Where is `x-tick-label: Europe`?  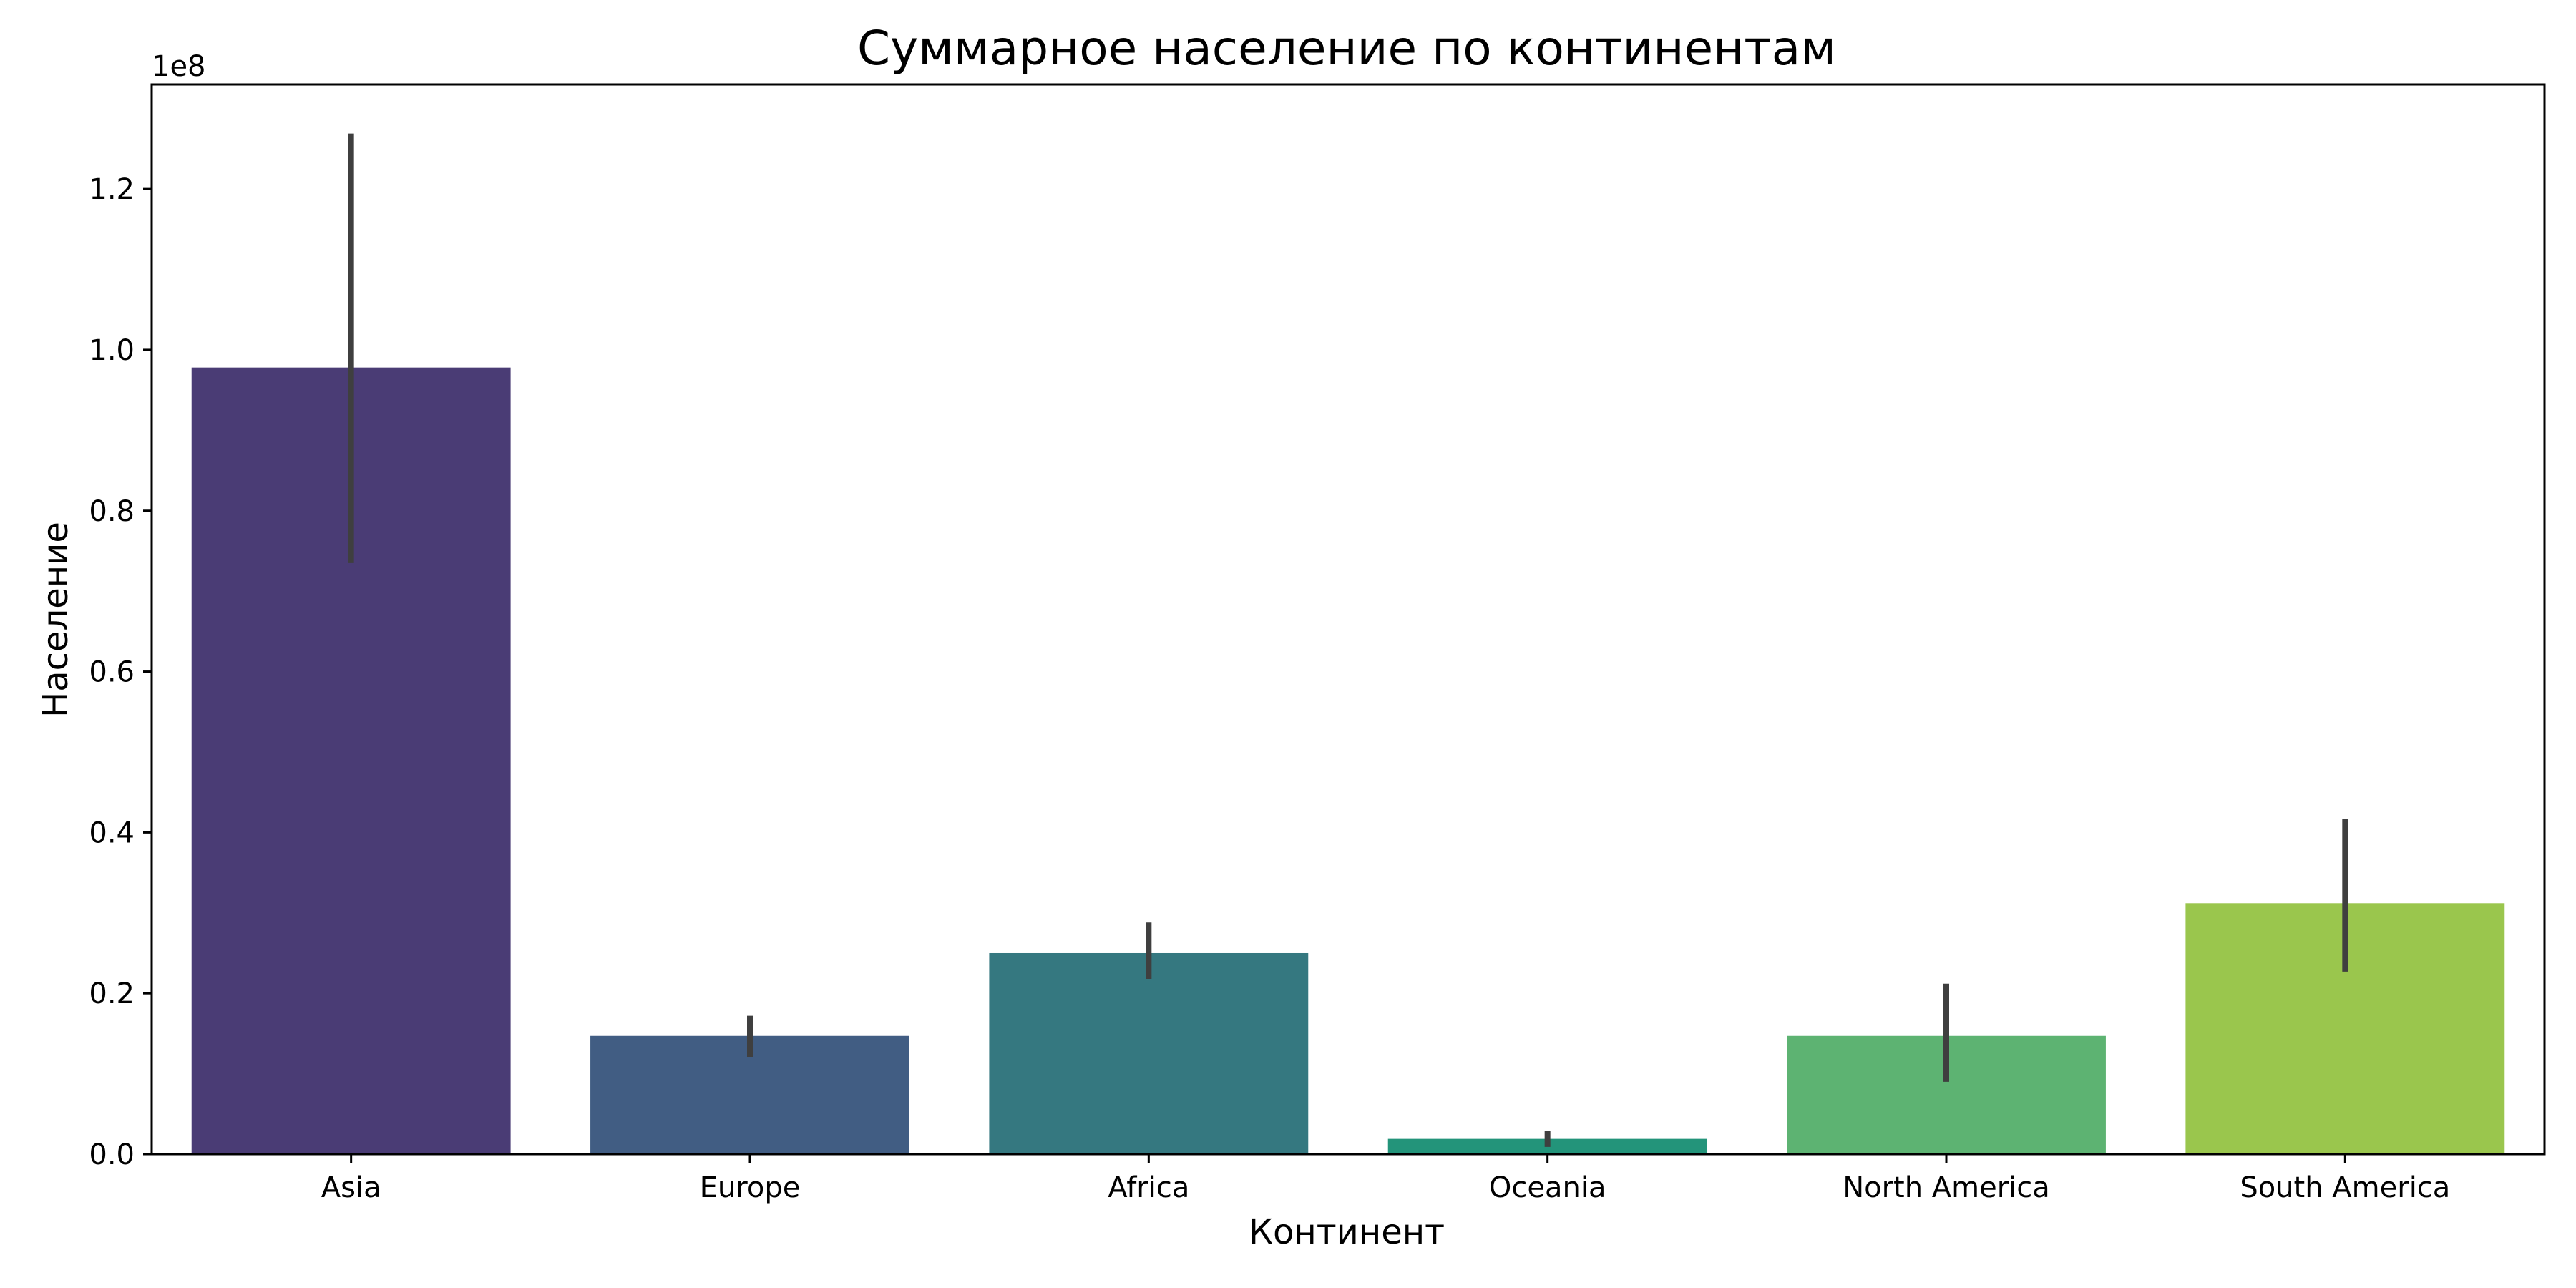
x-tick-label: Europe is located at coordinates (750, 1187).